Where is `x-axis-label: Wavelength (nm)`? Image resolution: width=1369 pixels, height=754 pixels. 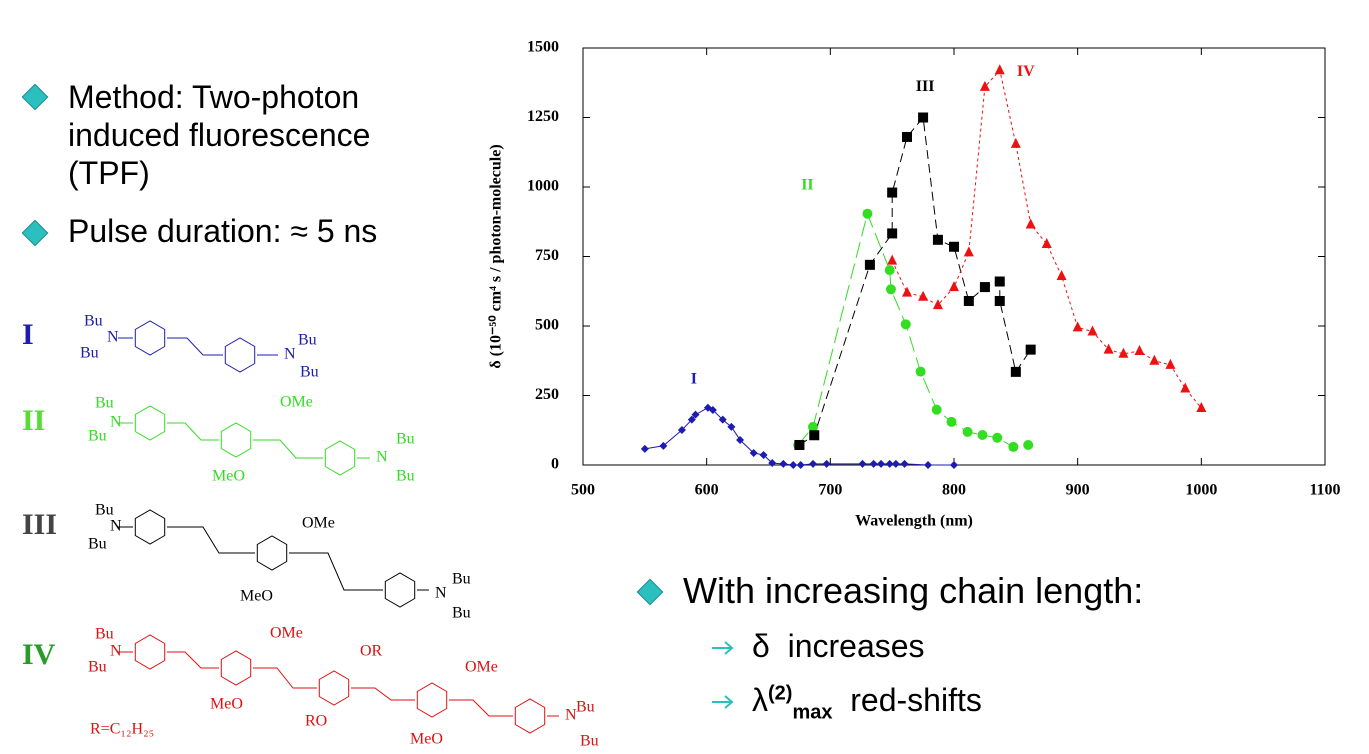 x-axis-label: Wavelength (nm) is located at coordinates (914, 521).